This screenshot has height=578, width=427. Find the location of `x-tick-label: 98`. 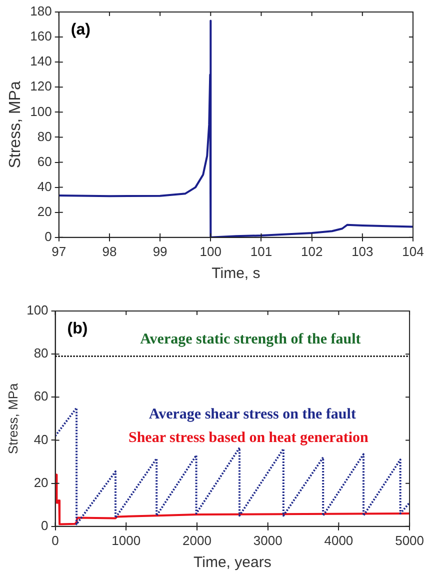

x-tick-label: 98 is located at coordinates (109, 251).